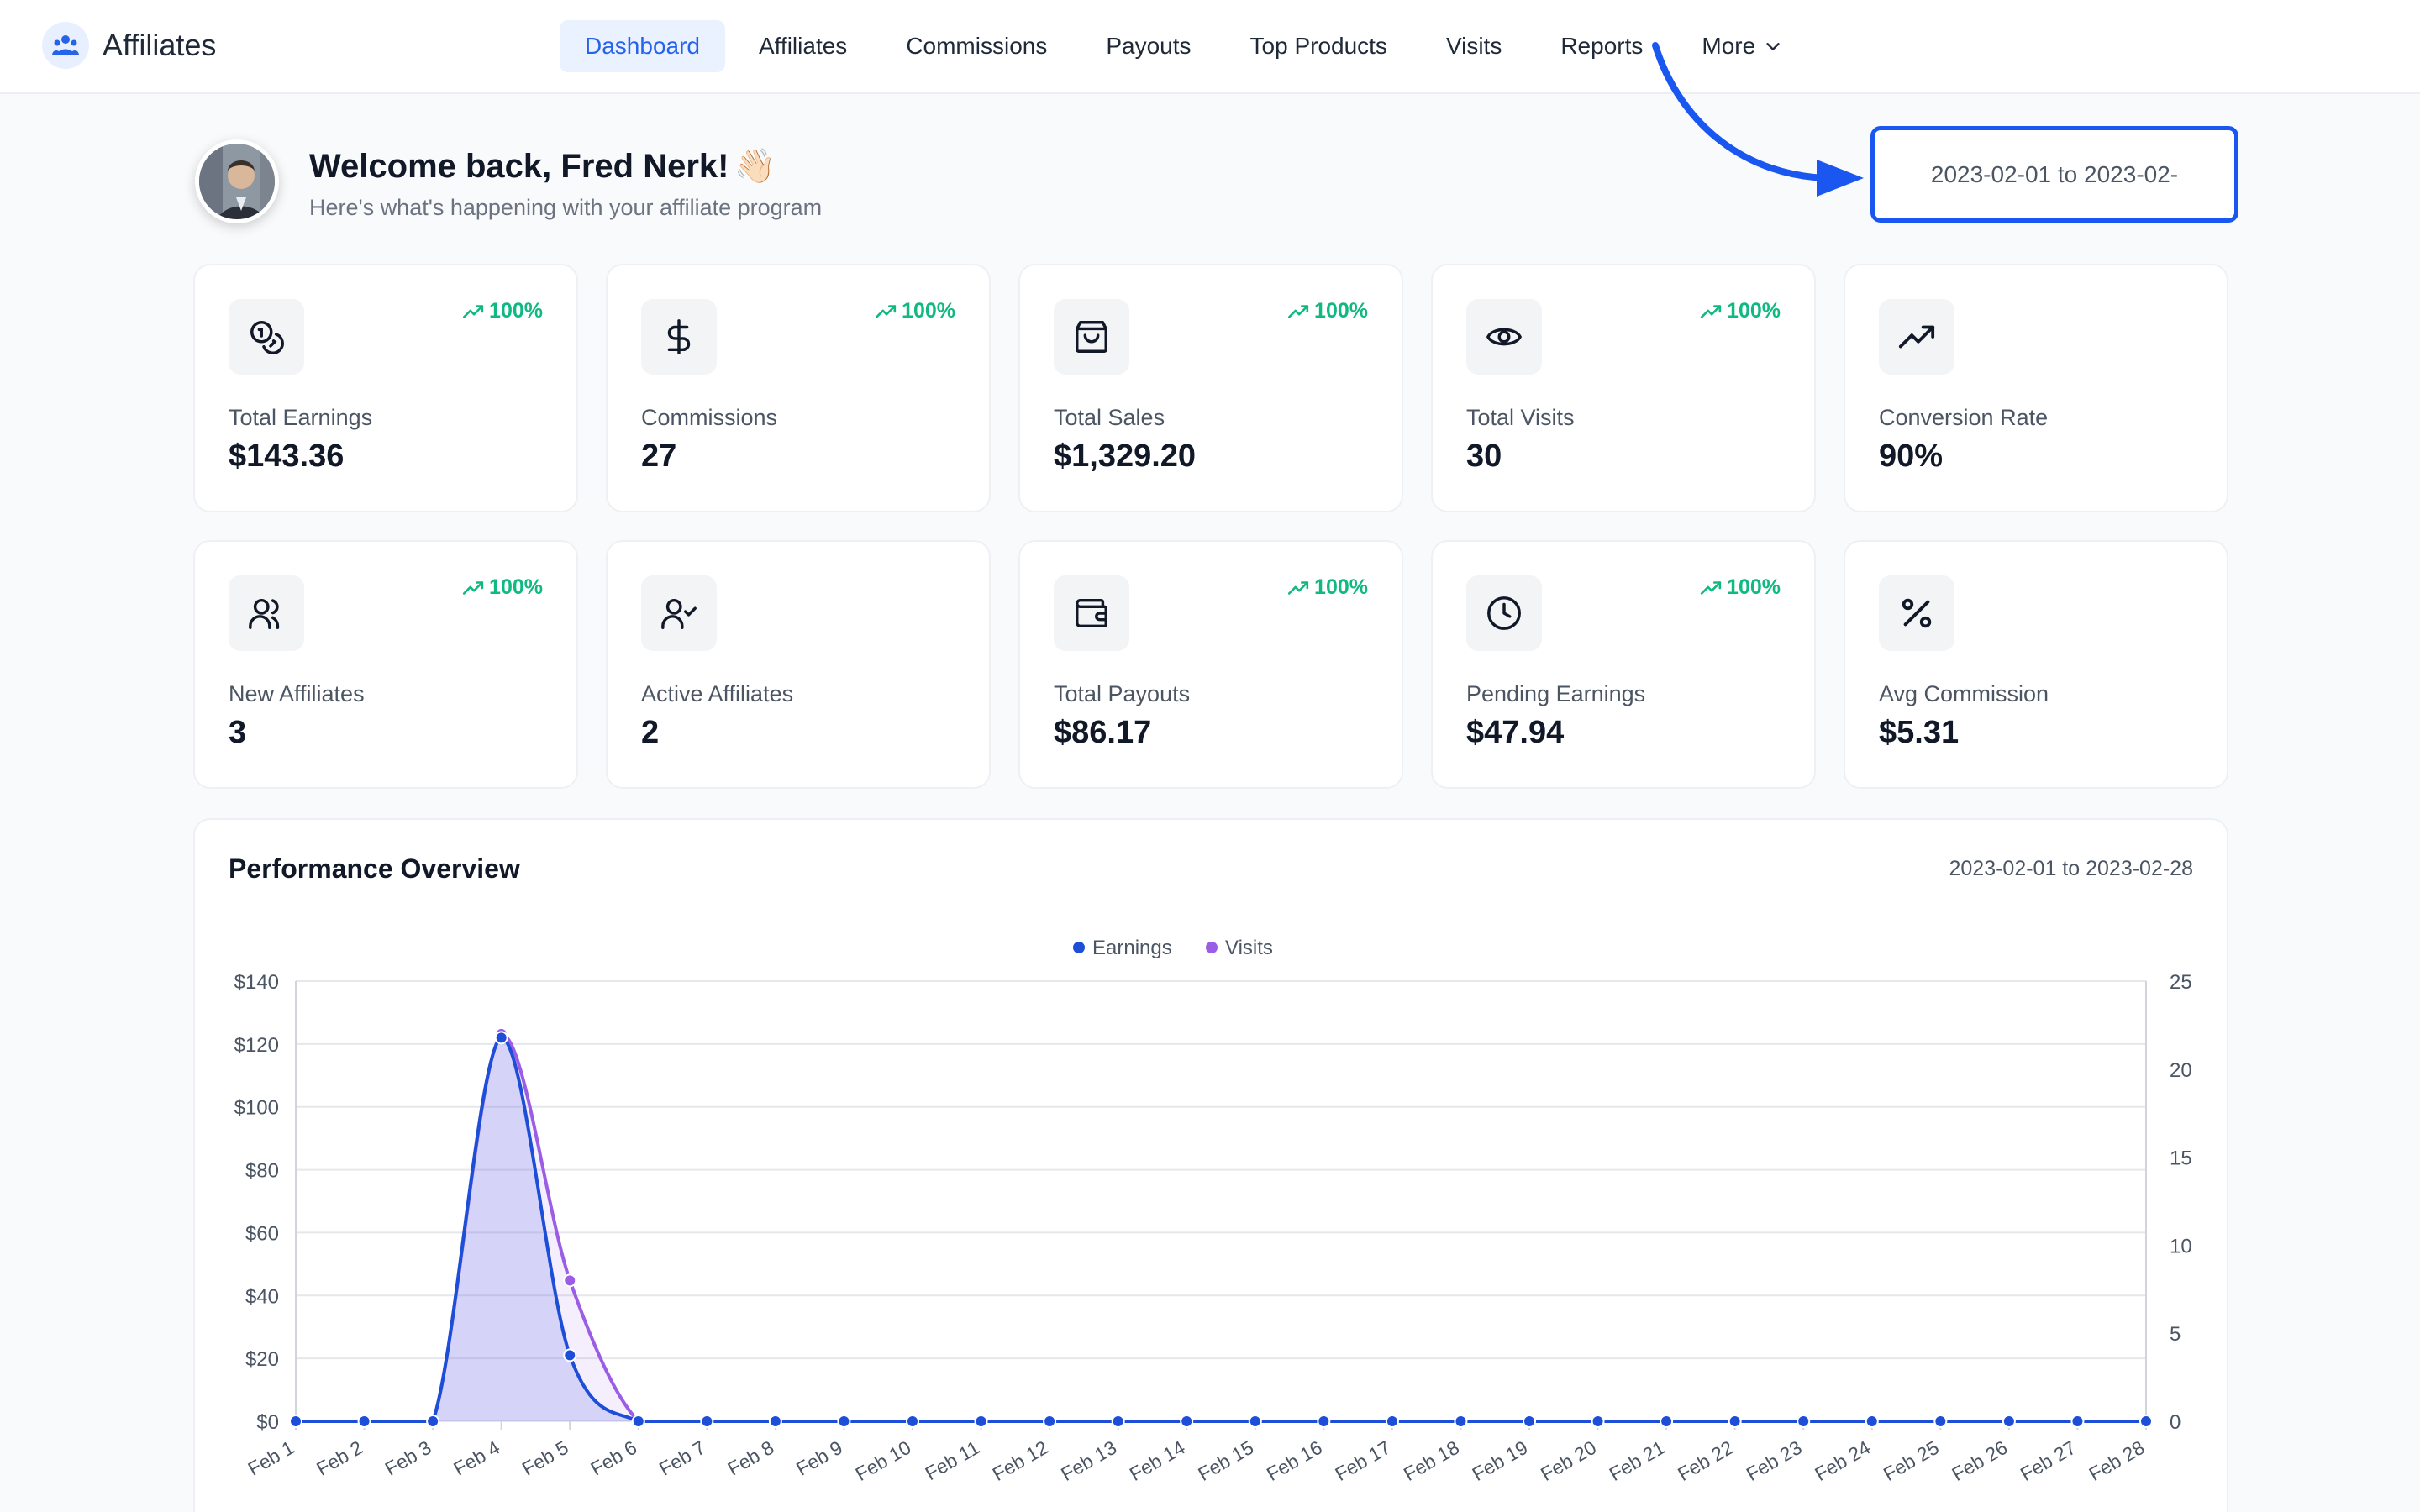  What do you see at coordinates (798, 388) in the screenshot?
I see `stat-card-commissions: 100% Commissions 27` at bounding box center [798, 388].